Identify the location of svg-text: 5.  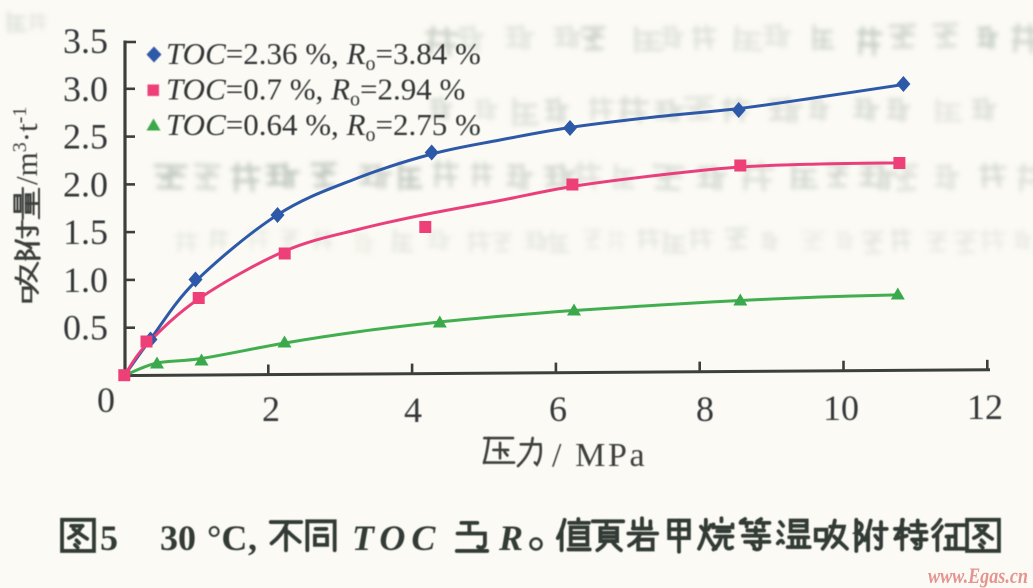
(109, 538).